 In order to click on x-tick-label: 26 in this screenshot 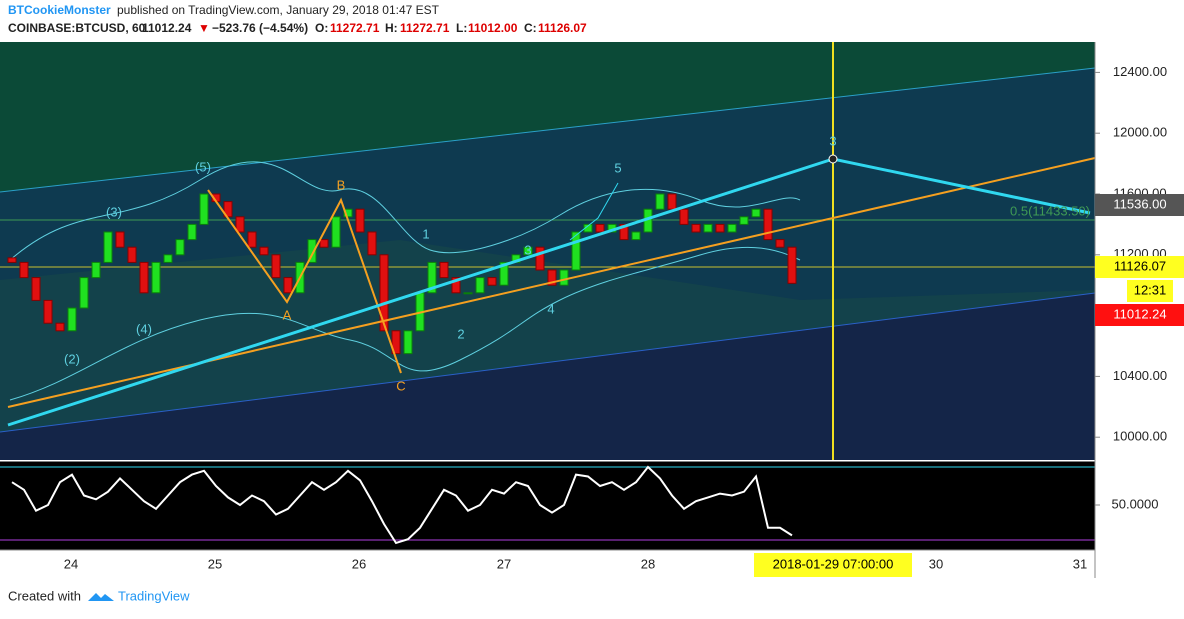, I will do `click(359, 563)`.